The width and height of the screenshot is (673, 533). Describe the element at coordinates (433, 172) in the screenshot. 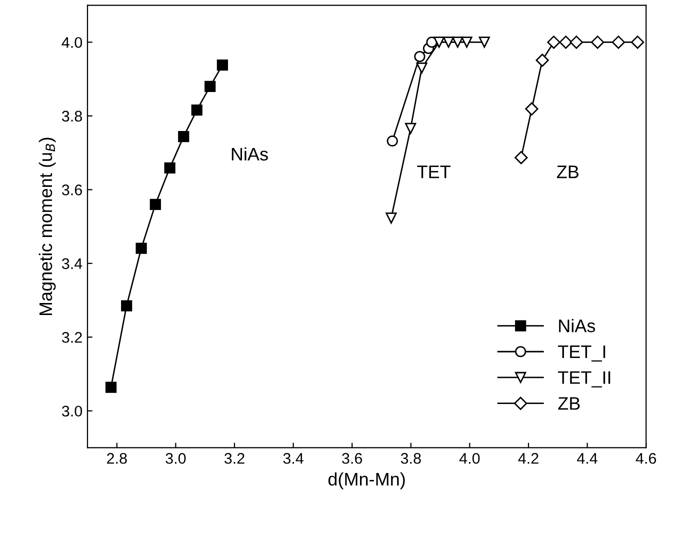

I see `annotation: TET` at that location.